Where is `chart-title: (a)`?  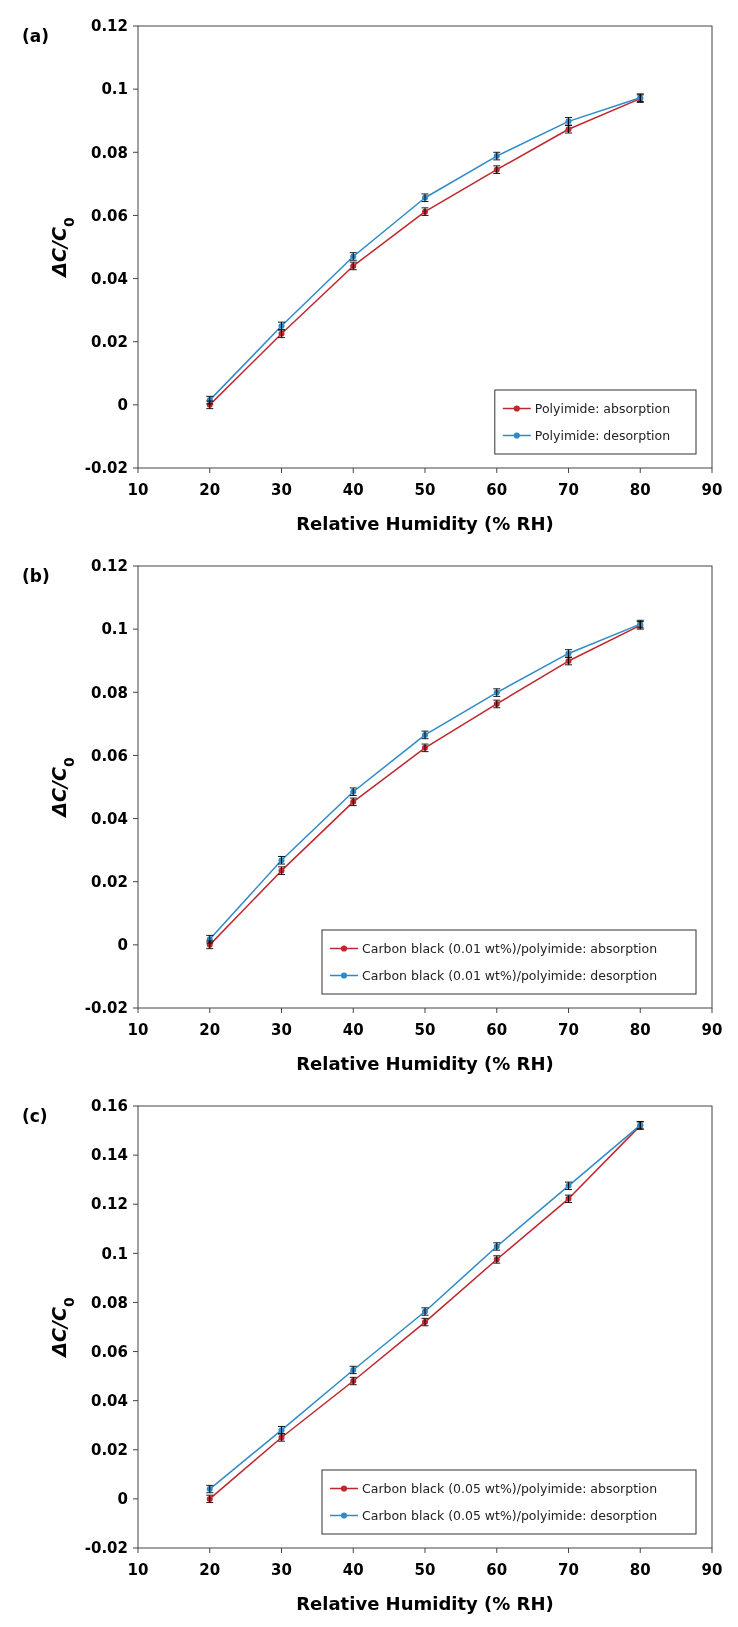
chart-title: (a) is located at coordinates (36, 36).